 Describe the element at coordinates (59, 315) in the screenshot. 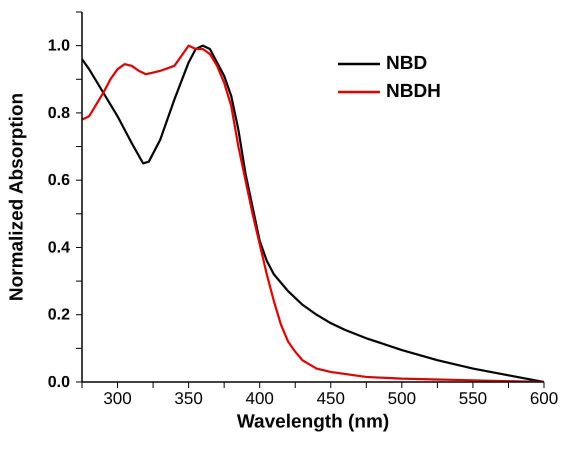

I see `y-tick-label: 0.2` at that location.